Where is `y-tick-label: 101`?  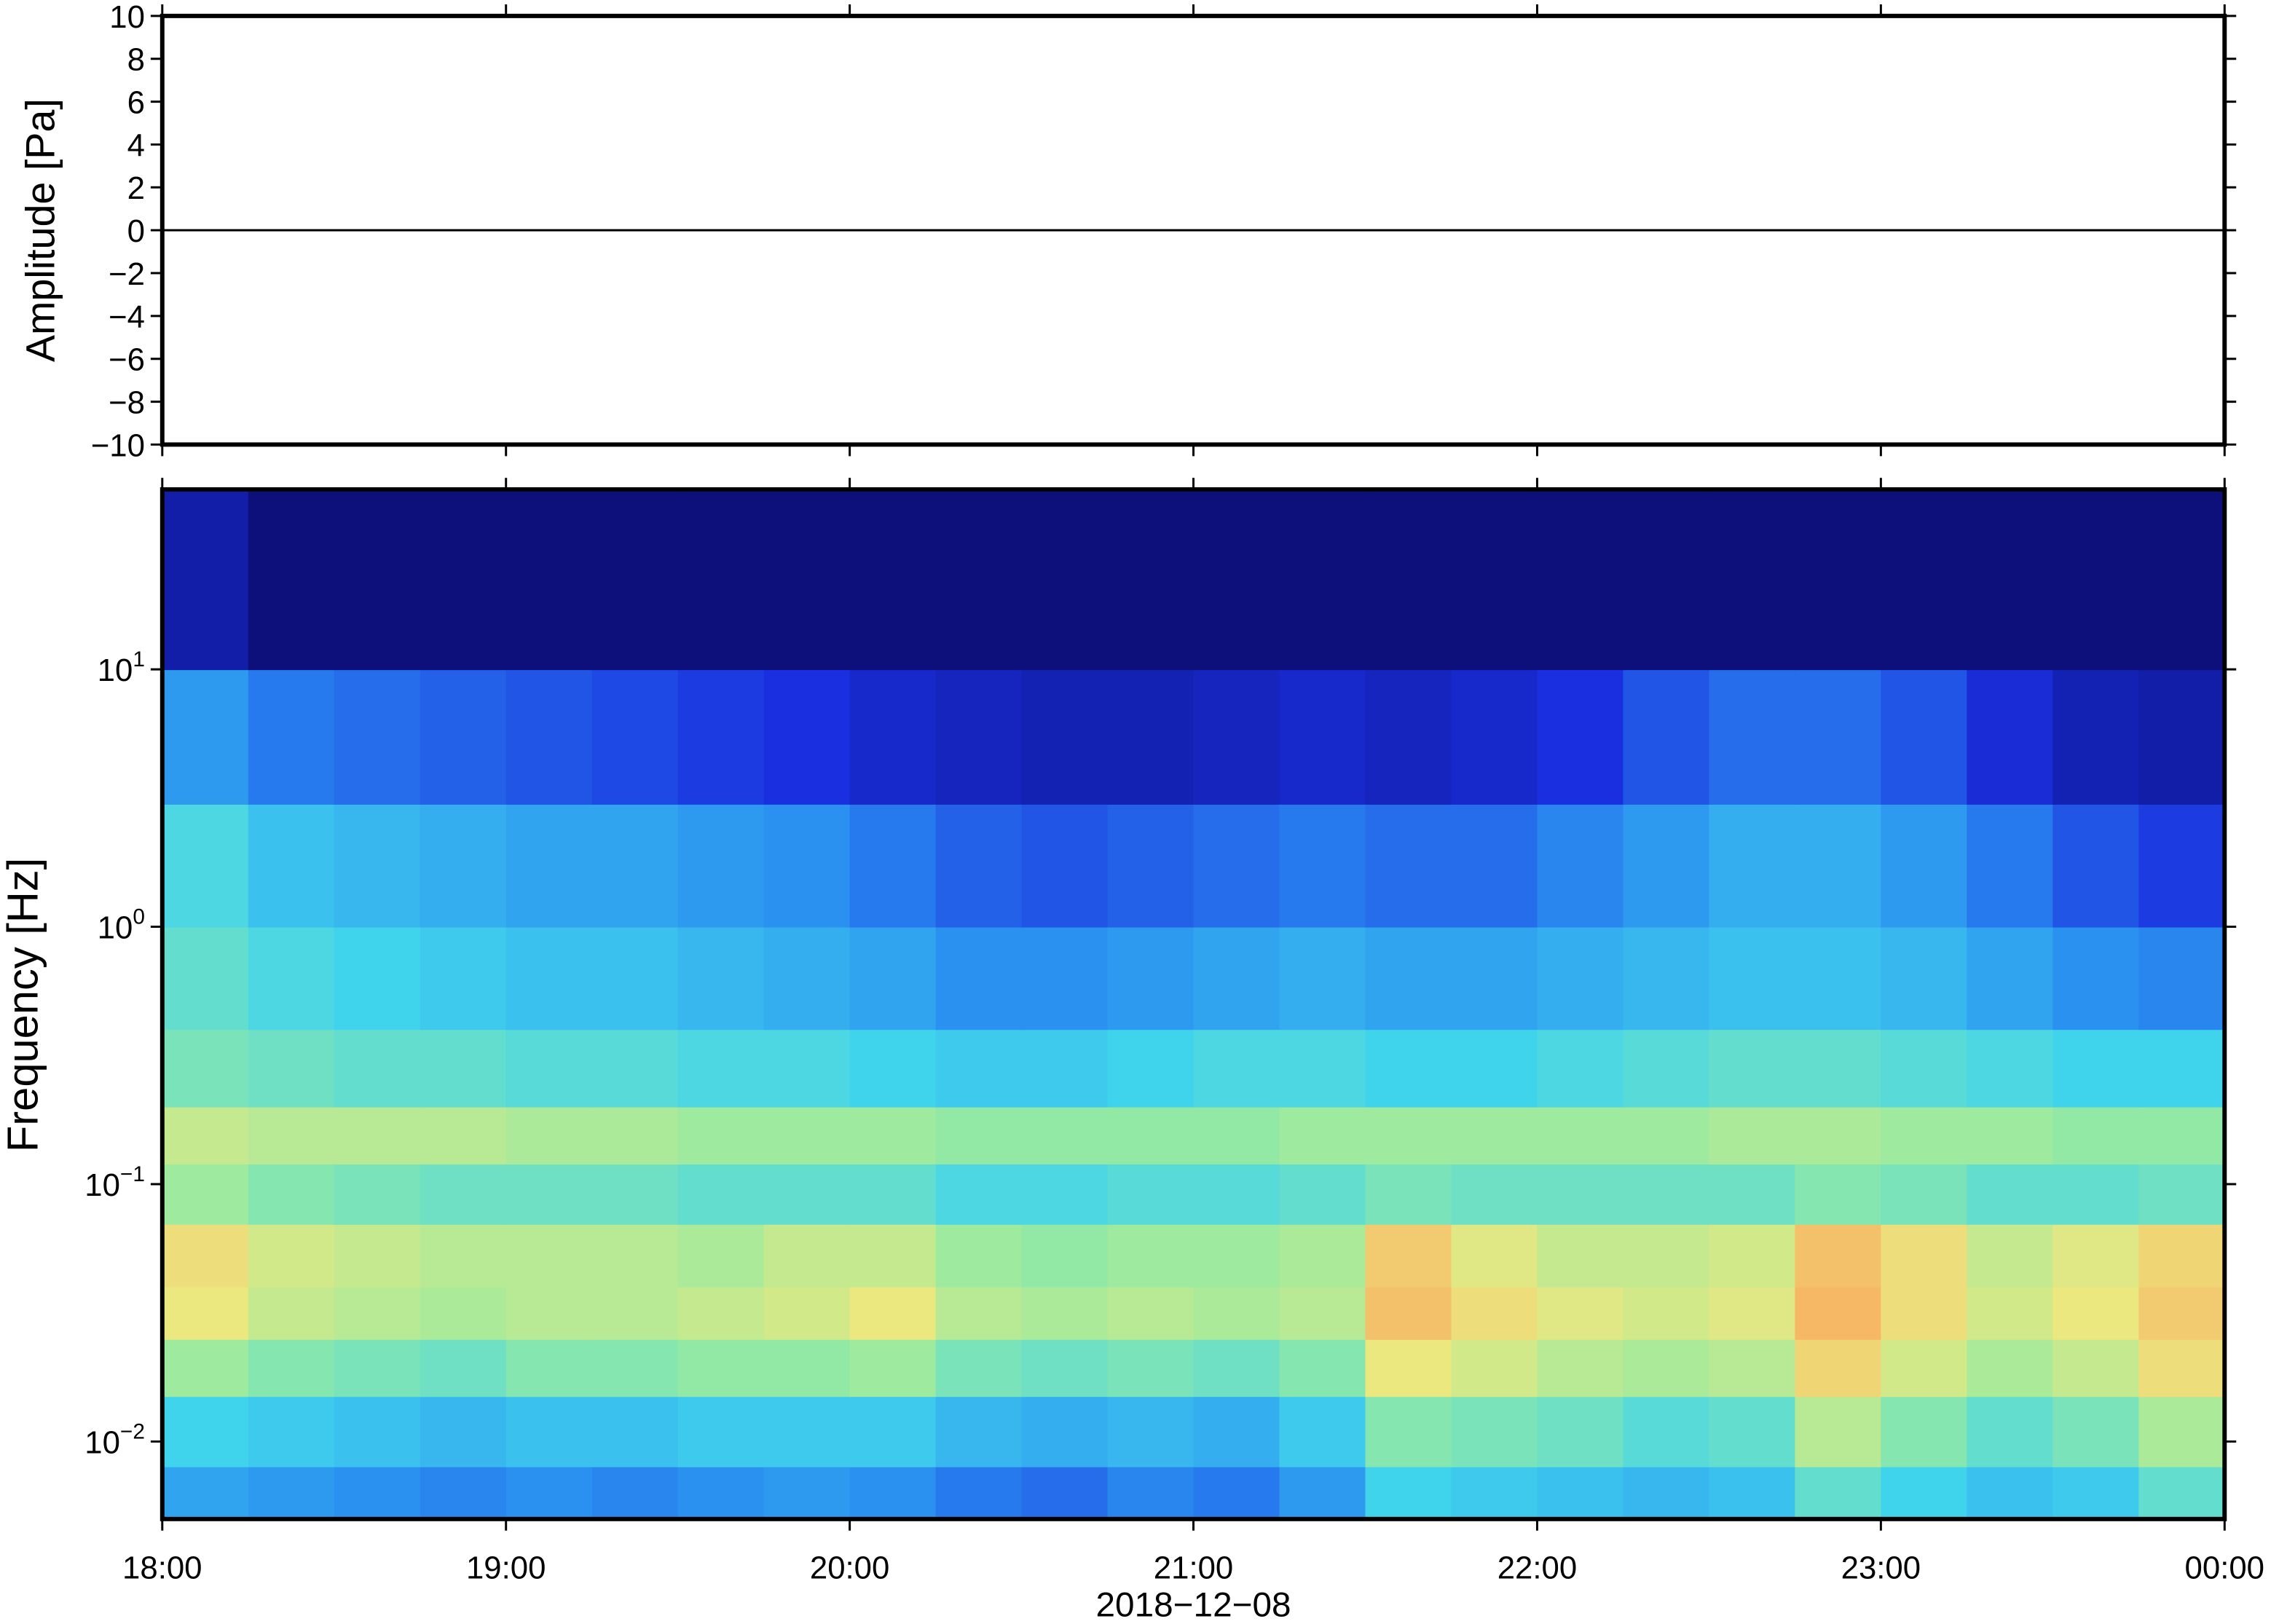 y-tick-label: 101 is located at coordinates (121, 667).